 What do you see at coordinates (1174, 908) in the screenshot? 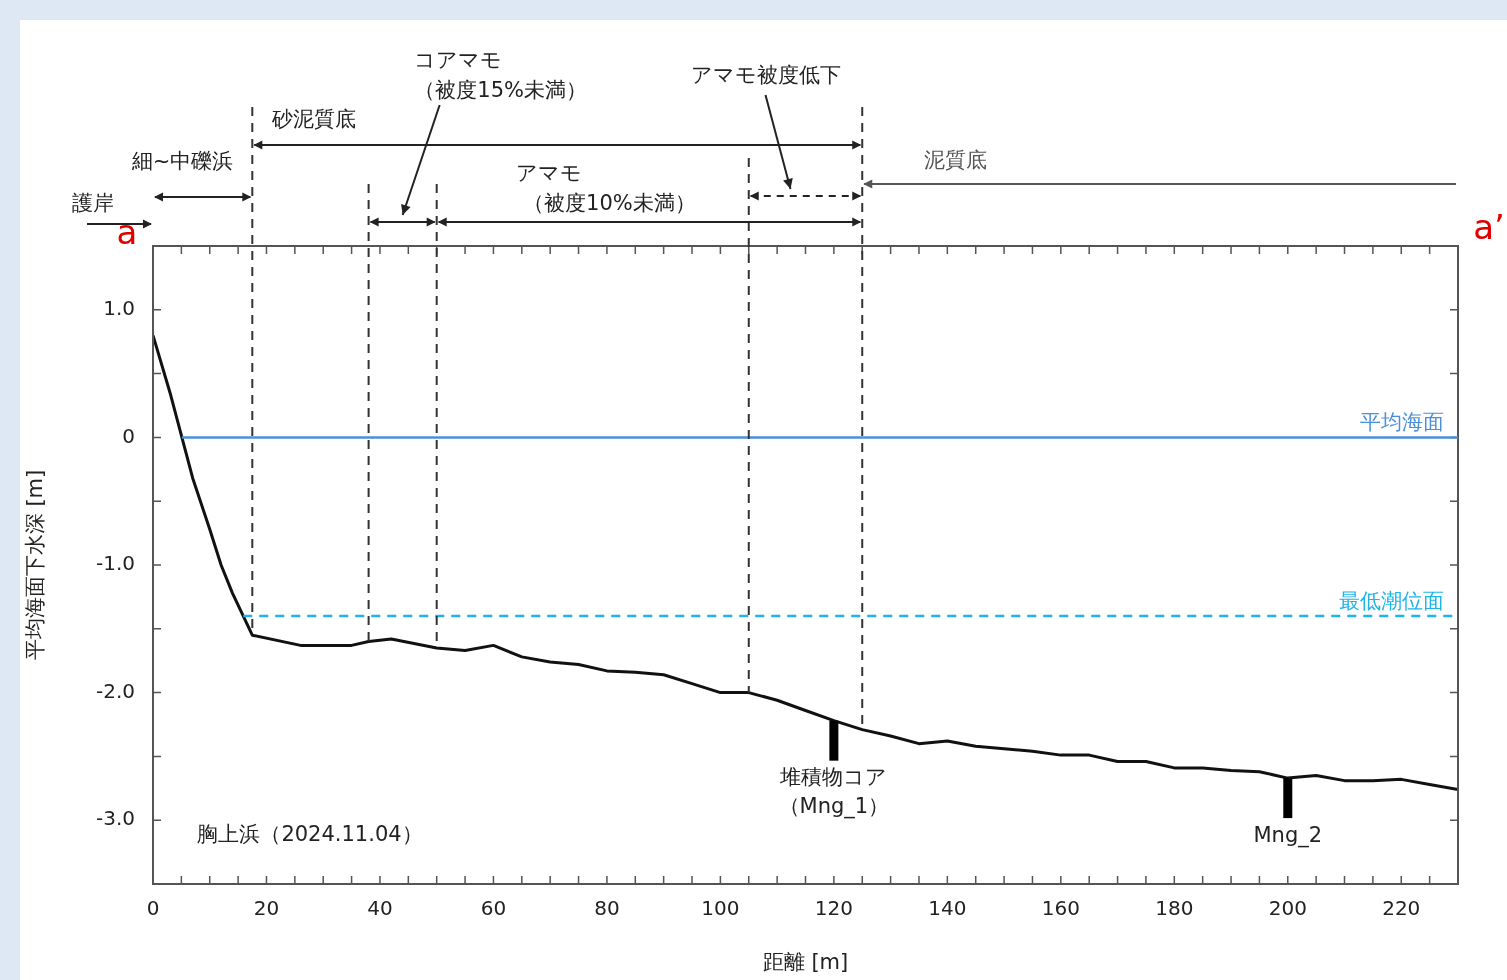
I see `x-tick-label: 180` at bounding box center [1174, 908].